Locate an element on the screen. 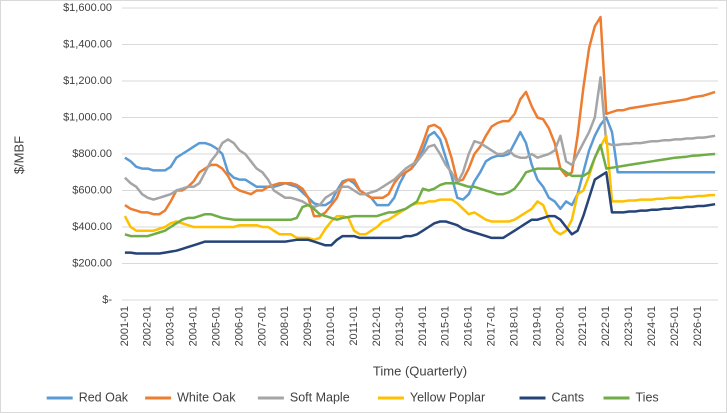 This screenshot has width=727, height=413. x-tick-label: 2018-01 is located at coordinates (514, 326).